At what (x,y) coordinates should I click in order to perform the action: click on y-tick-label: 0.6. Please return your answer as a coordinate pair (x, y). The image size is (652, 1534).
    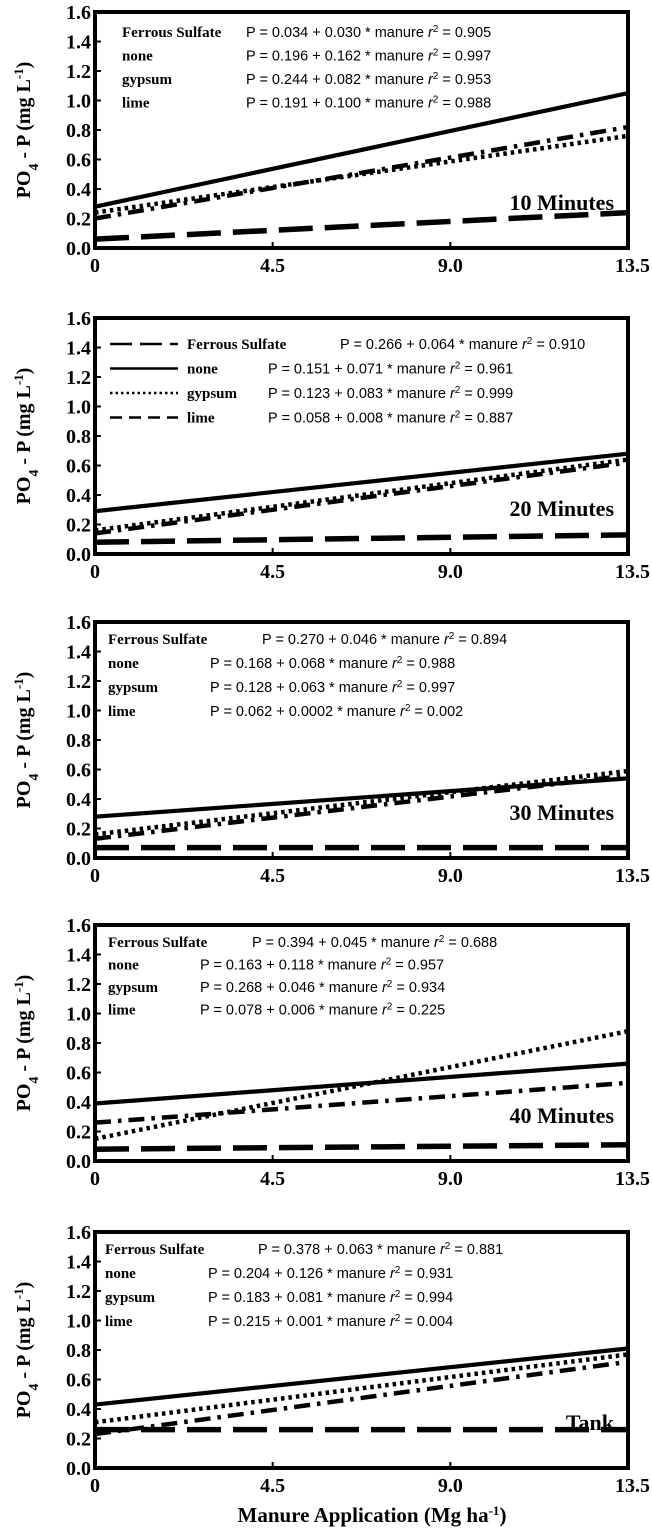
    Looking at the image, I should click on (78, 771).